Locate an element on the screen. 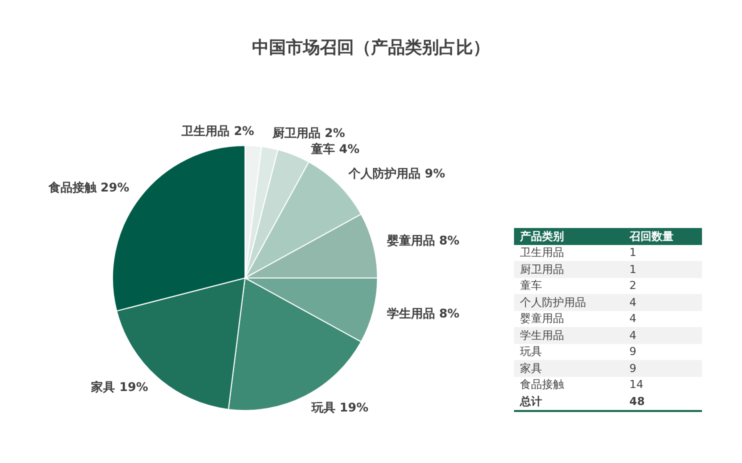 The height and width of the screenshot is (463, 742). category-label: 玩具 is located at coordinates (531, 352).